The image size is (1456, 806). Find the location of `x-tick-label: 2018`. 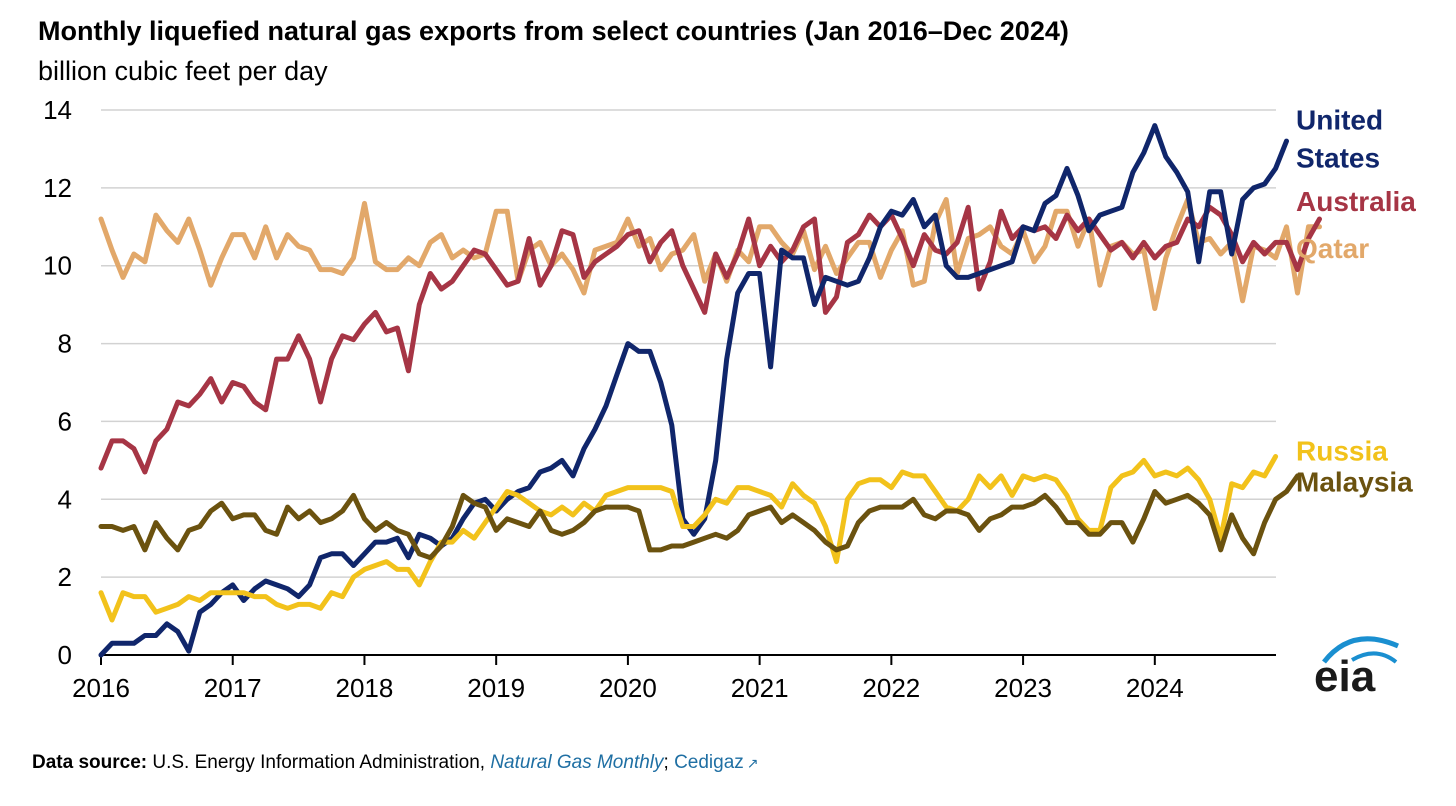

x-tick-label: 2018 is located at coordinates (365, 688).